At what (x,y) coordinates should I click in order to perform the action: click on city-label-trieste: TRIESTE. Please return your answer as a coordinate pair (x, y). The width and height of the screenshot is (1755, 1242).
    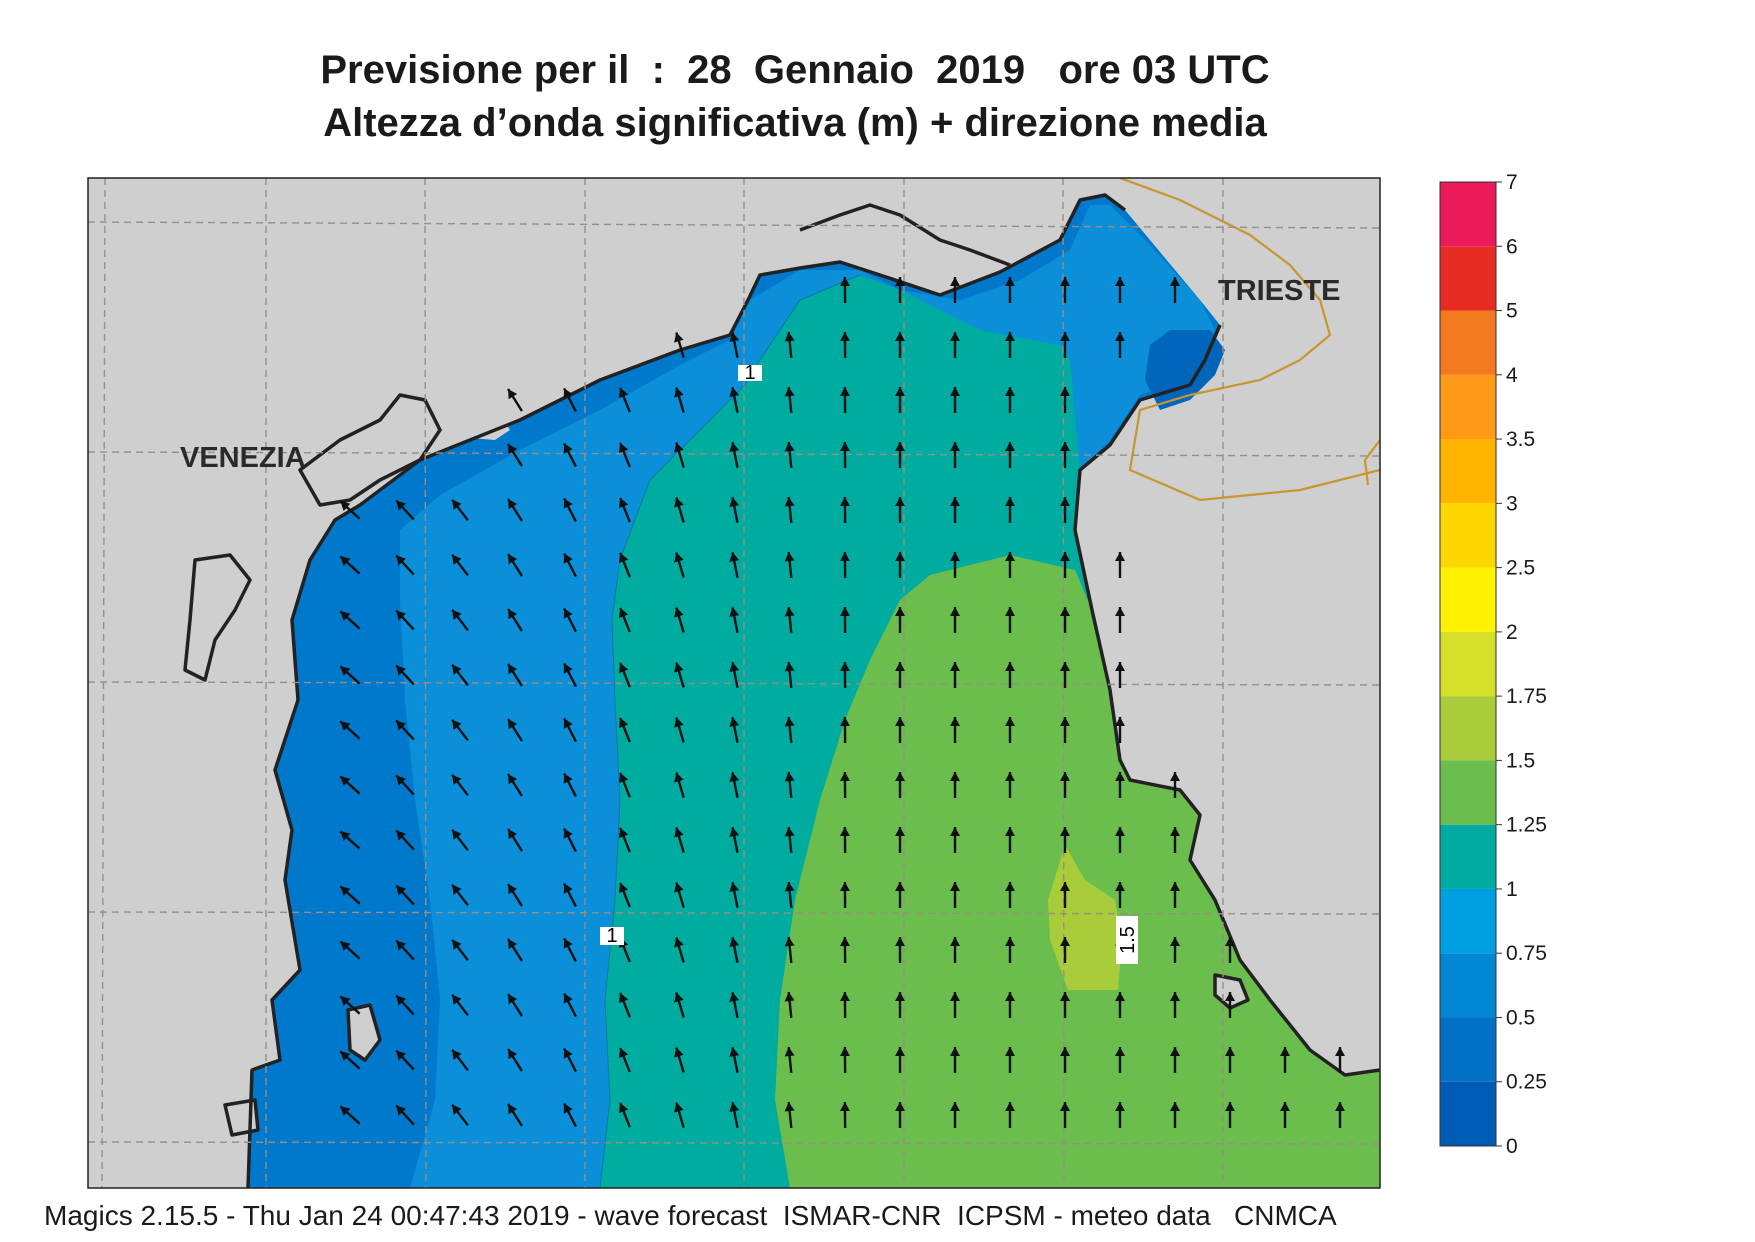
    Looking at the image, I should click on (1279, 291).